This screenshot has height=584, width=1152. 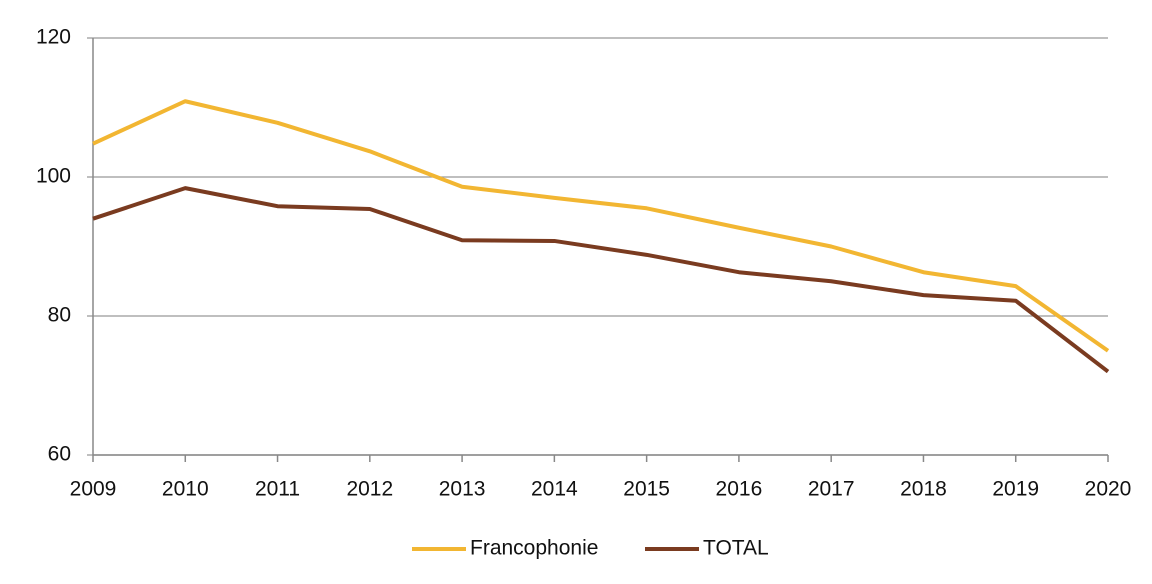 I want to click on x-tick-label: 2020, so click(x=1108, y=489).